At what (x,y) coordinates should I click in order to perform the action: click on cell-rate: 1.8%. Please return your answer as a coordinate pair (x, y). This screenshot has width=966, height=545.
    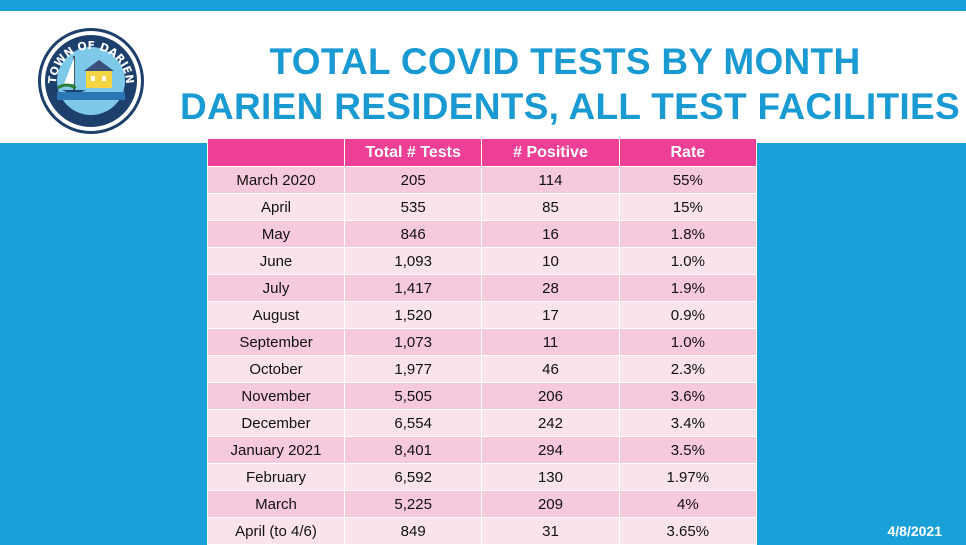
    Looking at the image, I should click on (688, 234).